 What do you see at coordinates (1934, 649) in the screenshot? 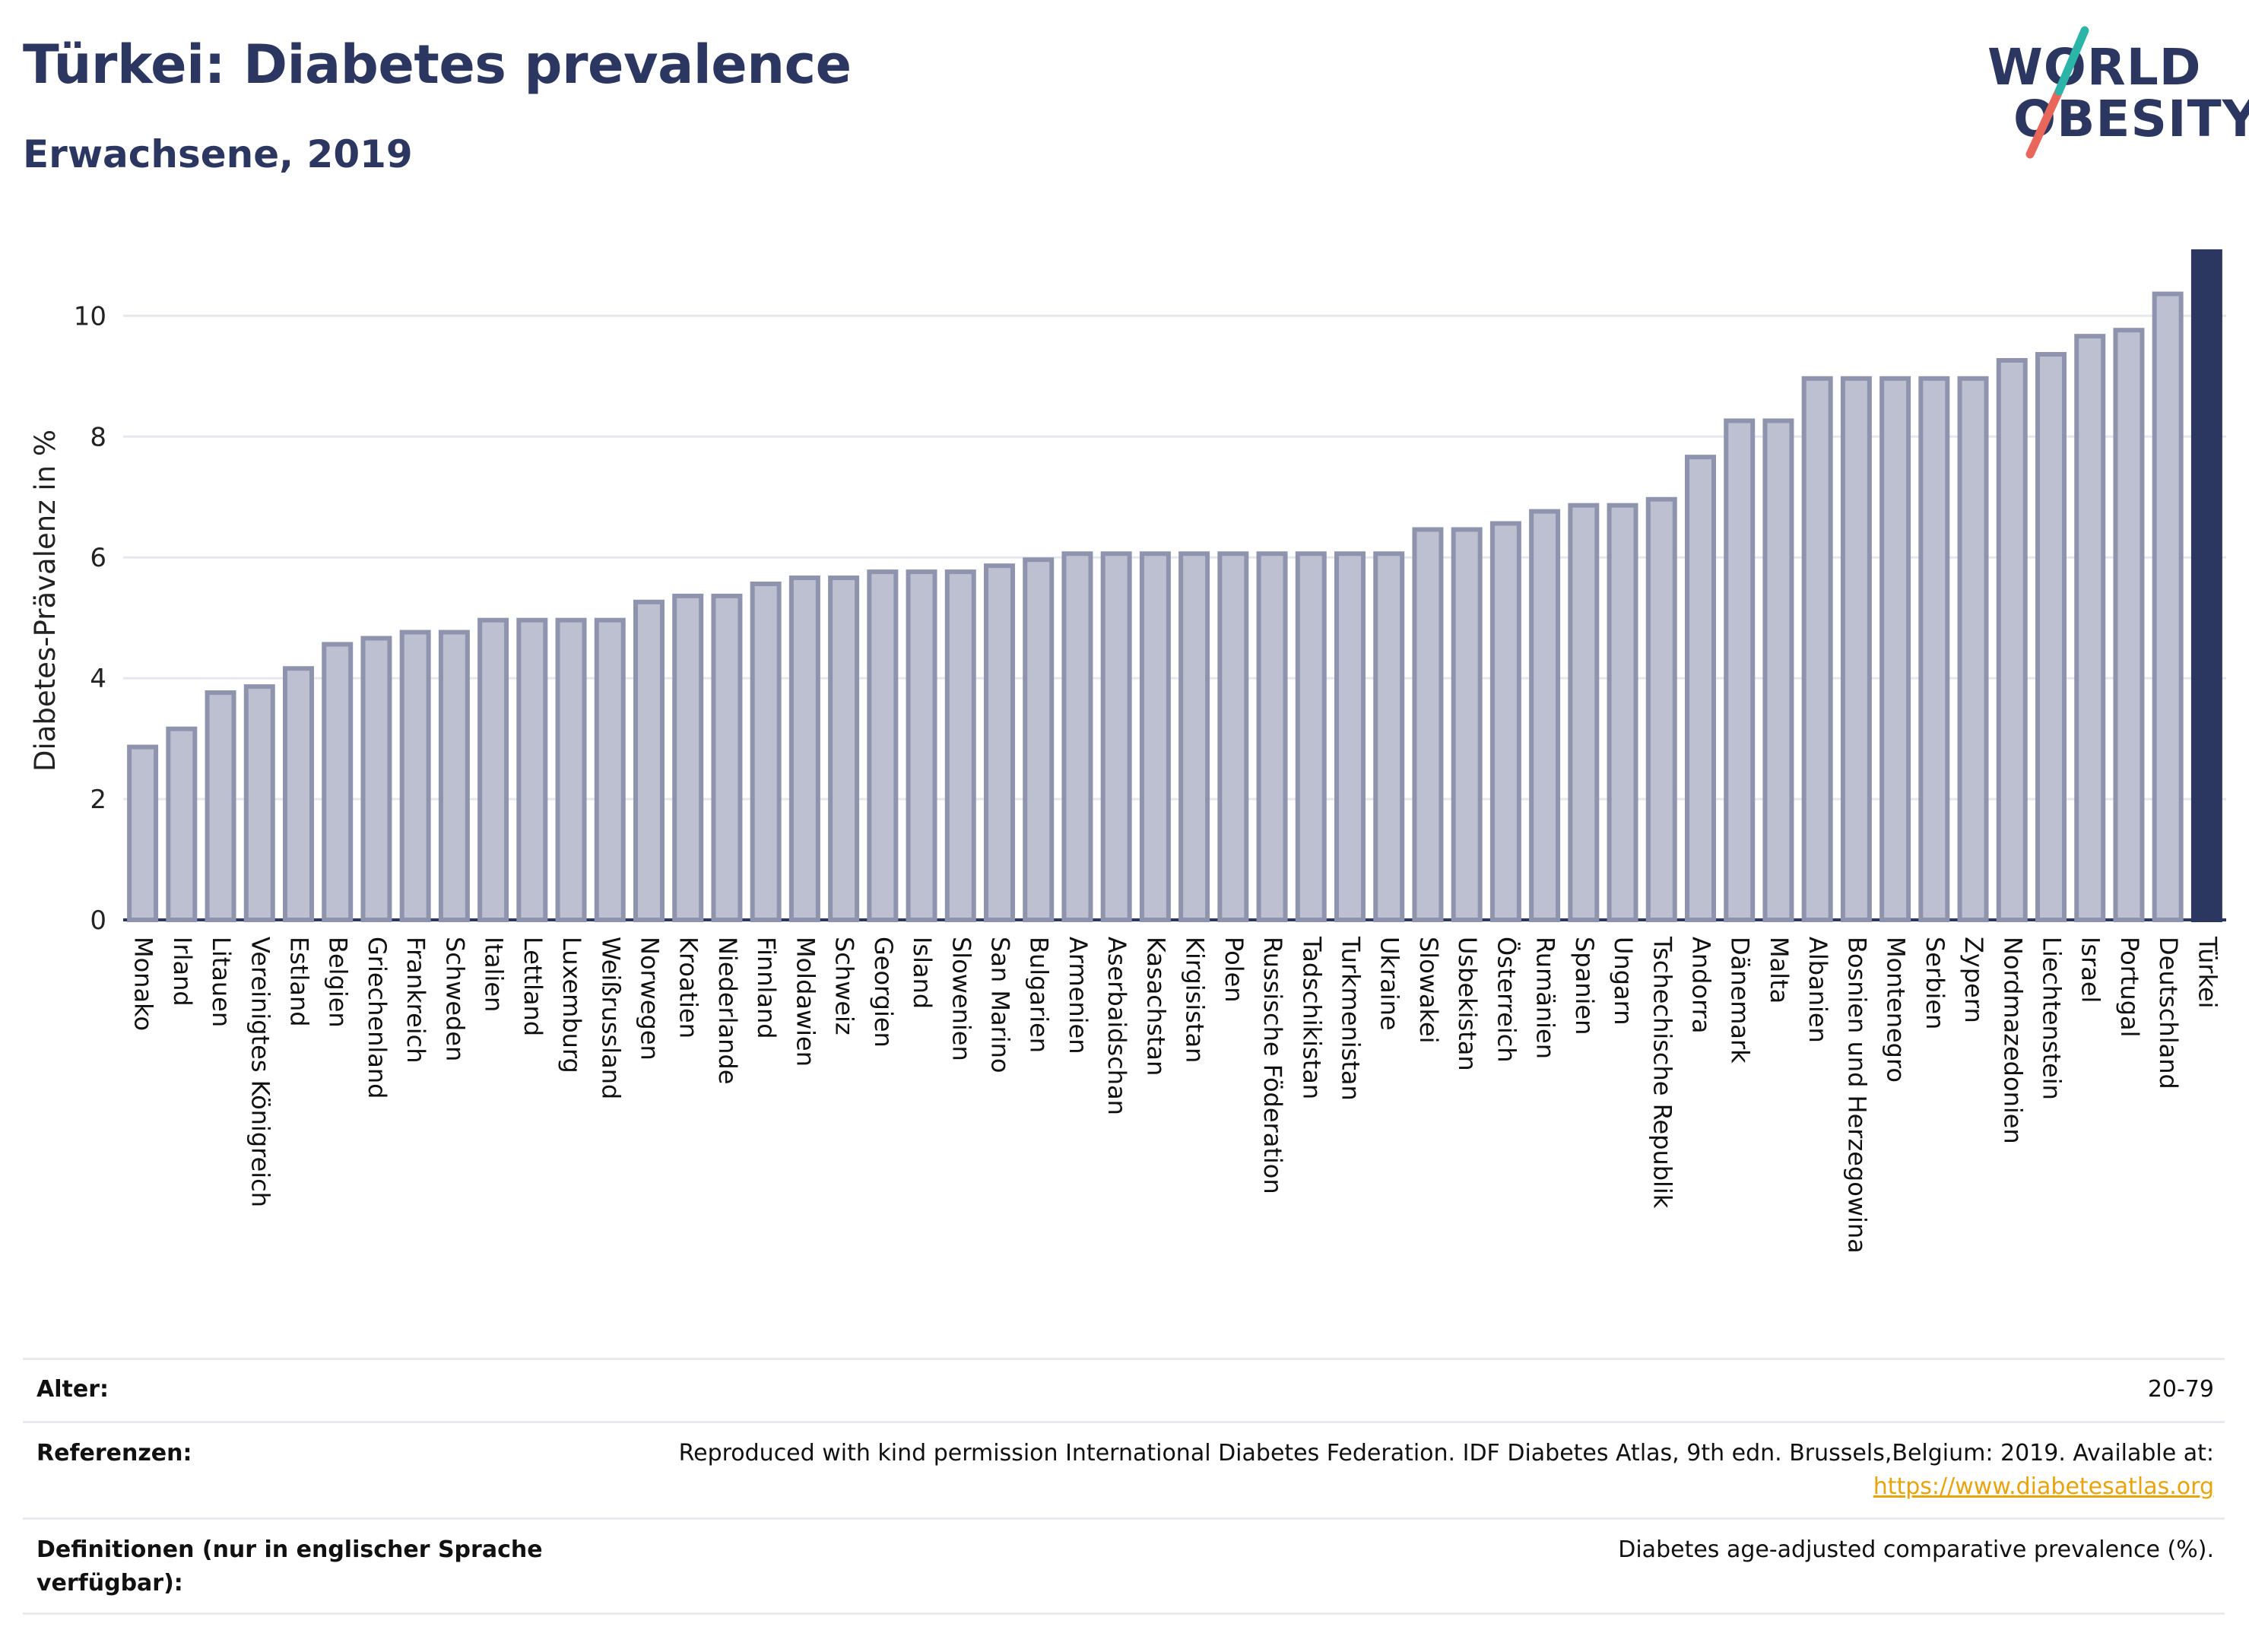
I see `bar-serbien` at bounding box center [1934, 649].